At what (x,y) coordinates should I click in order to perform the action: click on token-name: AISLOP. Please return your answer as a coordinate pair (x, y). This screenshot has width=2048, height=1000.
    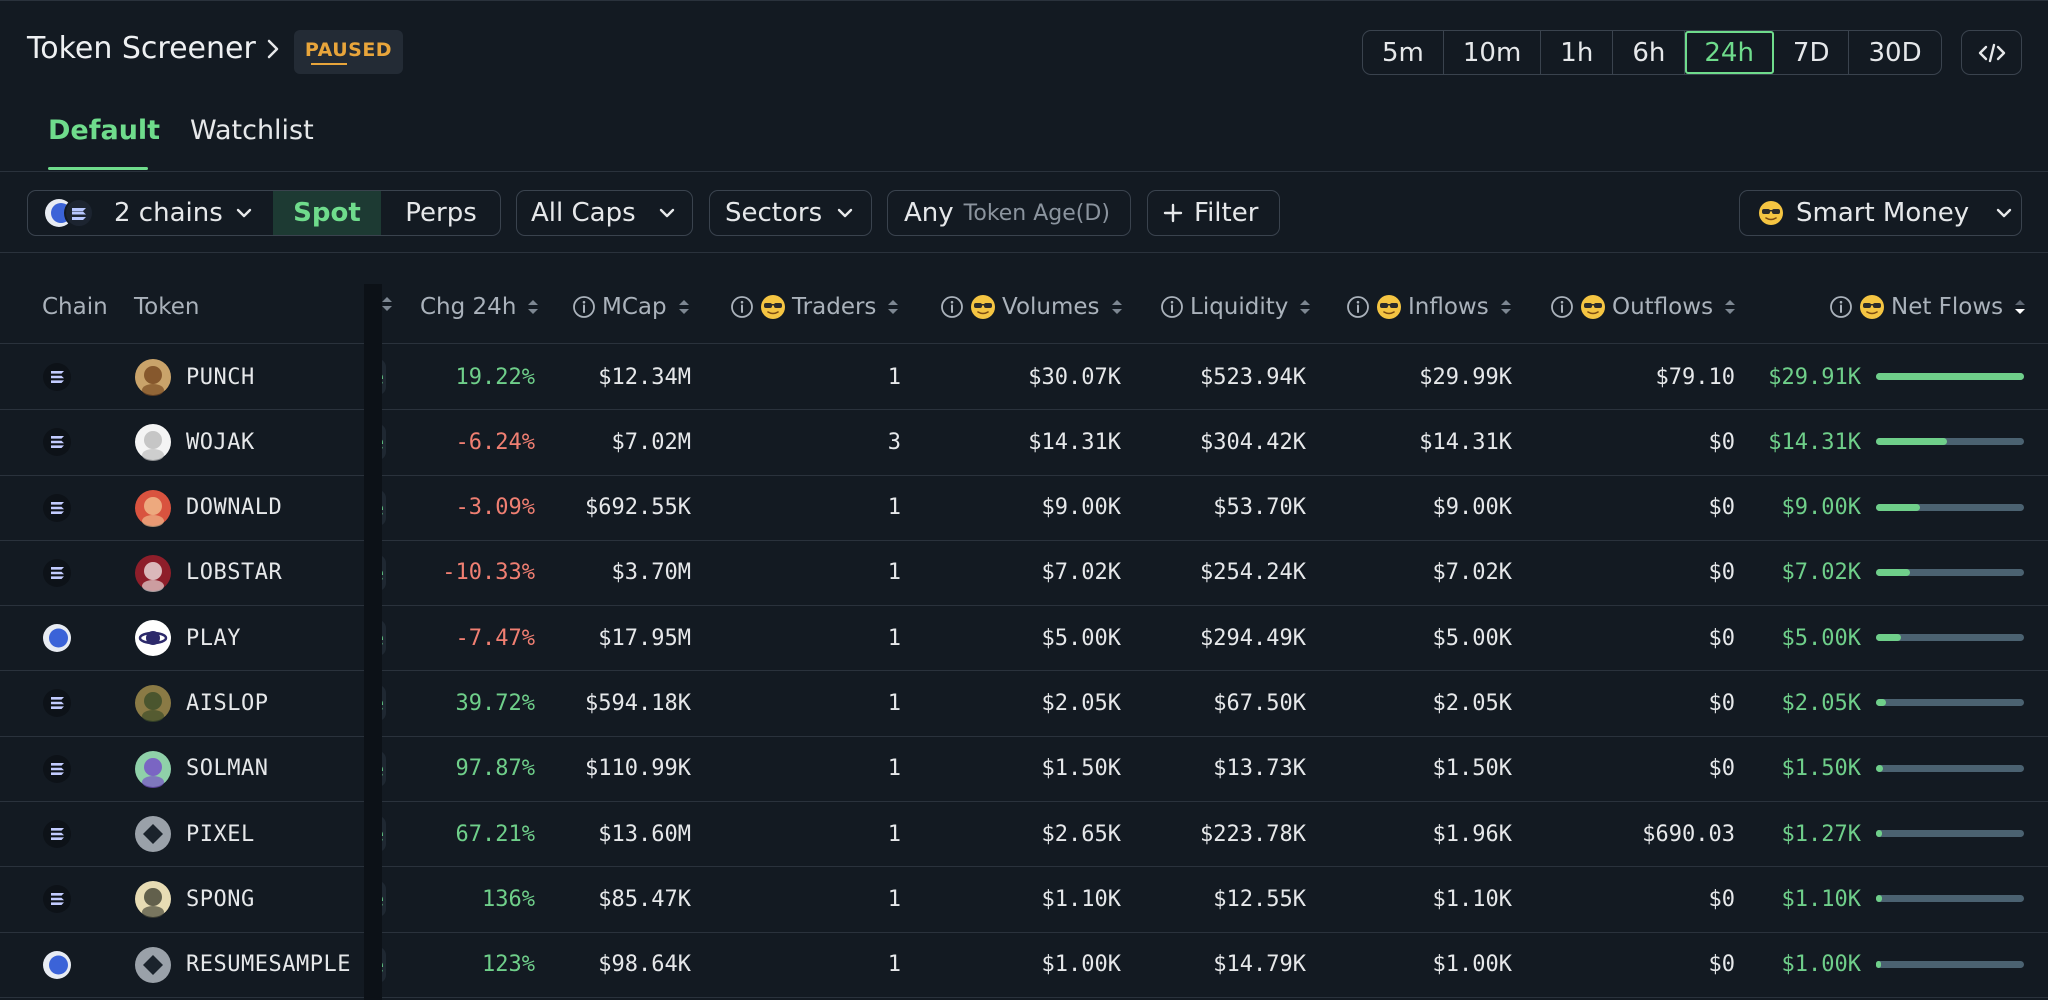
    Looking at the image, I should click on (227, 703).